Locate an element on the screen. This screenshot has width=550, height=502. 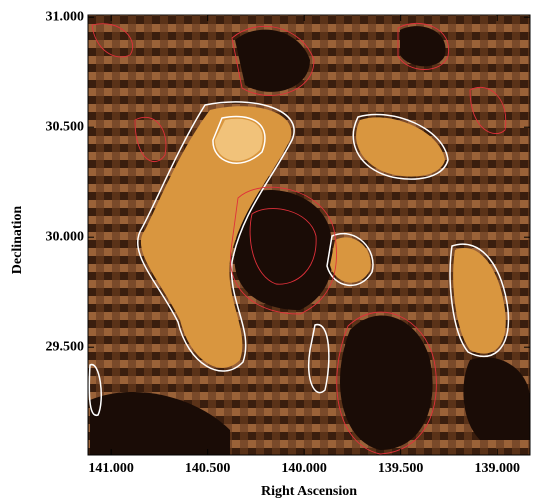
y-tick-label: 31.000 is located at coordinates (65, 16).